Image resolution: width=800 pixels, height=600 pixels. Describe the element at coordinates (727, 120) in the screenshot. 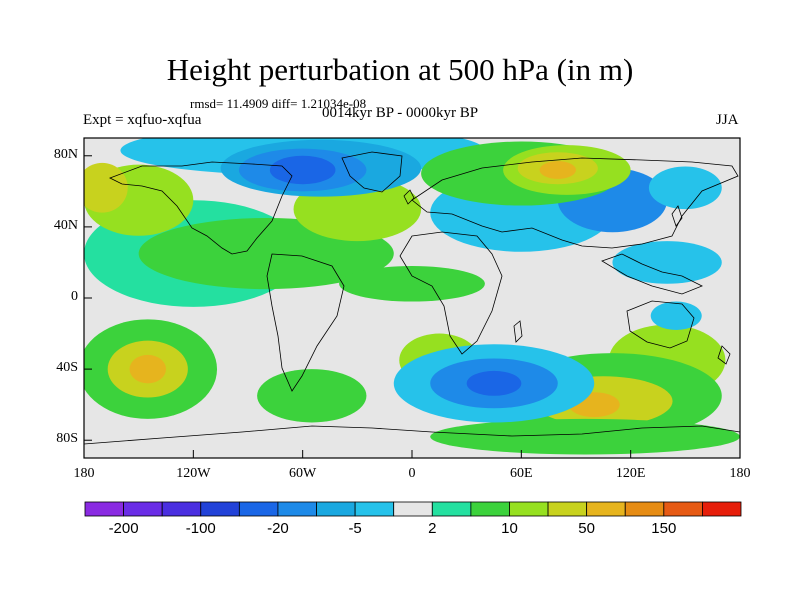

I see `season-label: JJA` at that location.